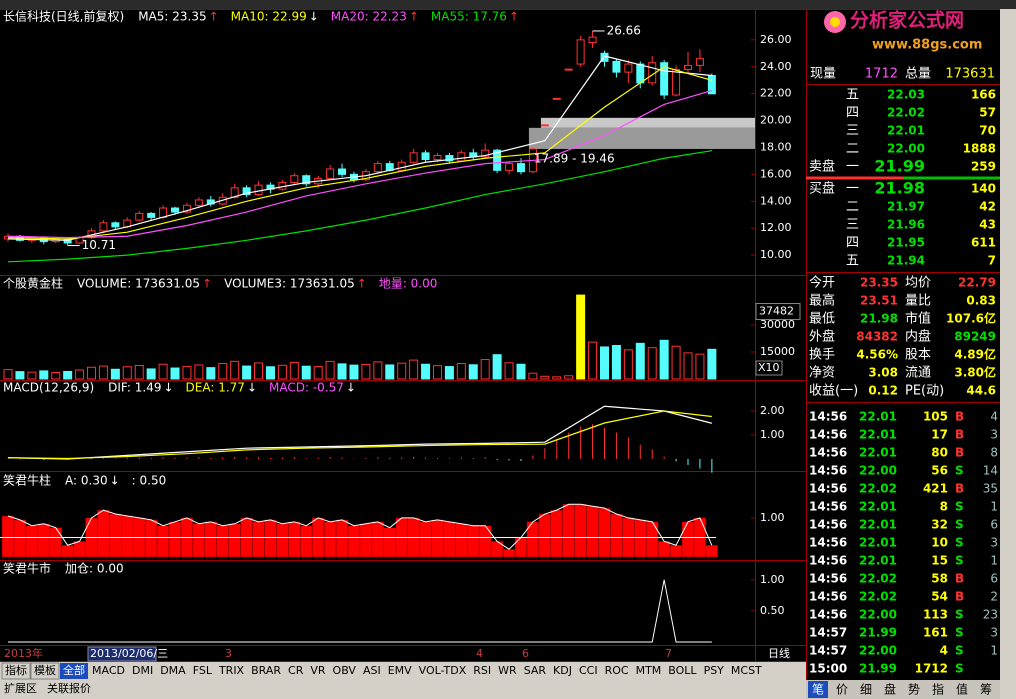  Describe the element at coordinates (938, 689) in the screenshot. I see `right-tab: 指` at that location.